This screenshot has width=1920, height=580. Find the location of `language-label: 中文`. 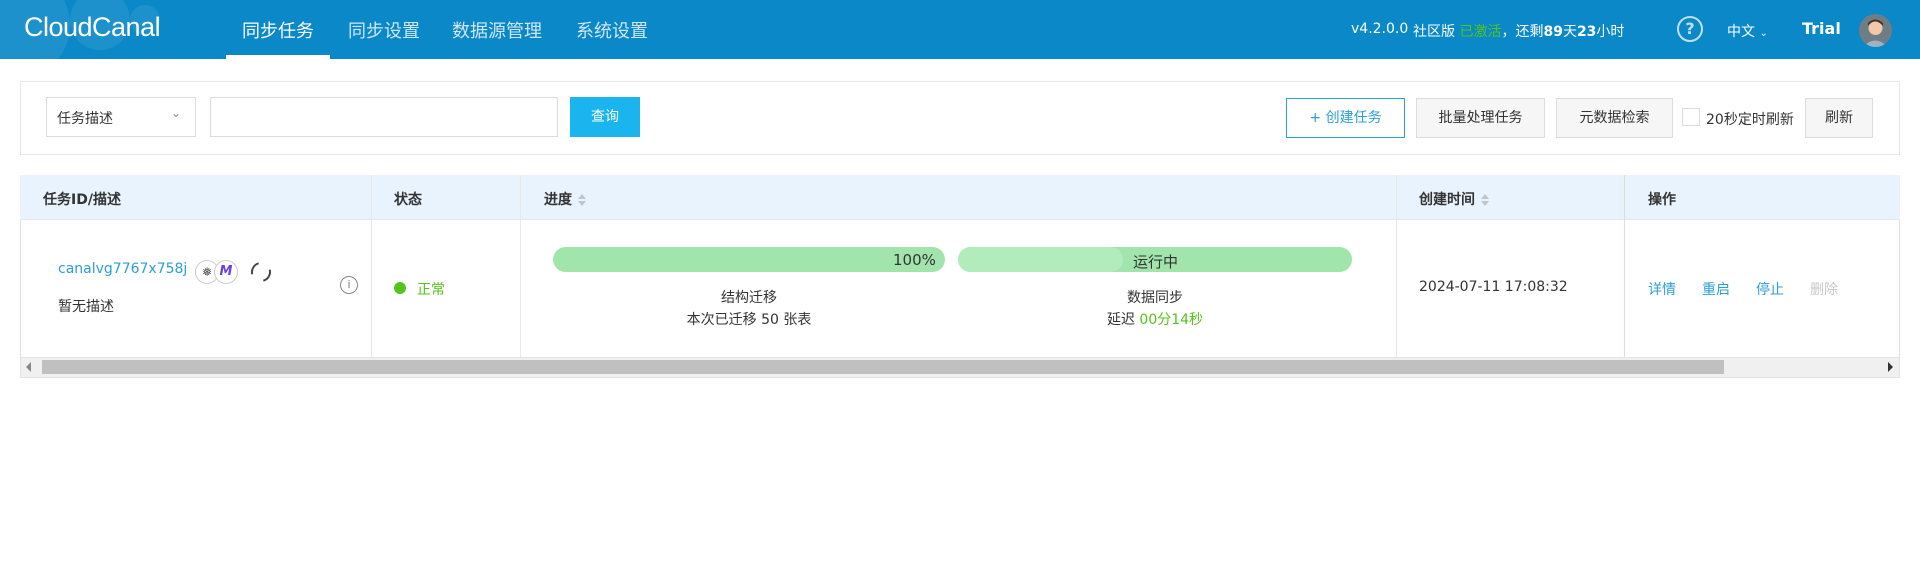

language-label: 中文 is located at coordinates (1741, 32).